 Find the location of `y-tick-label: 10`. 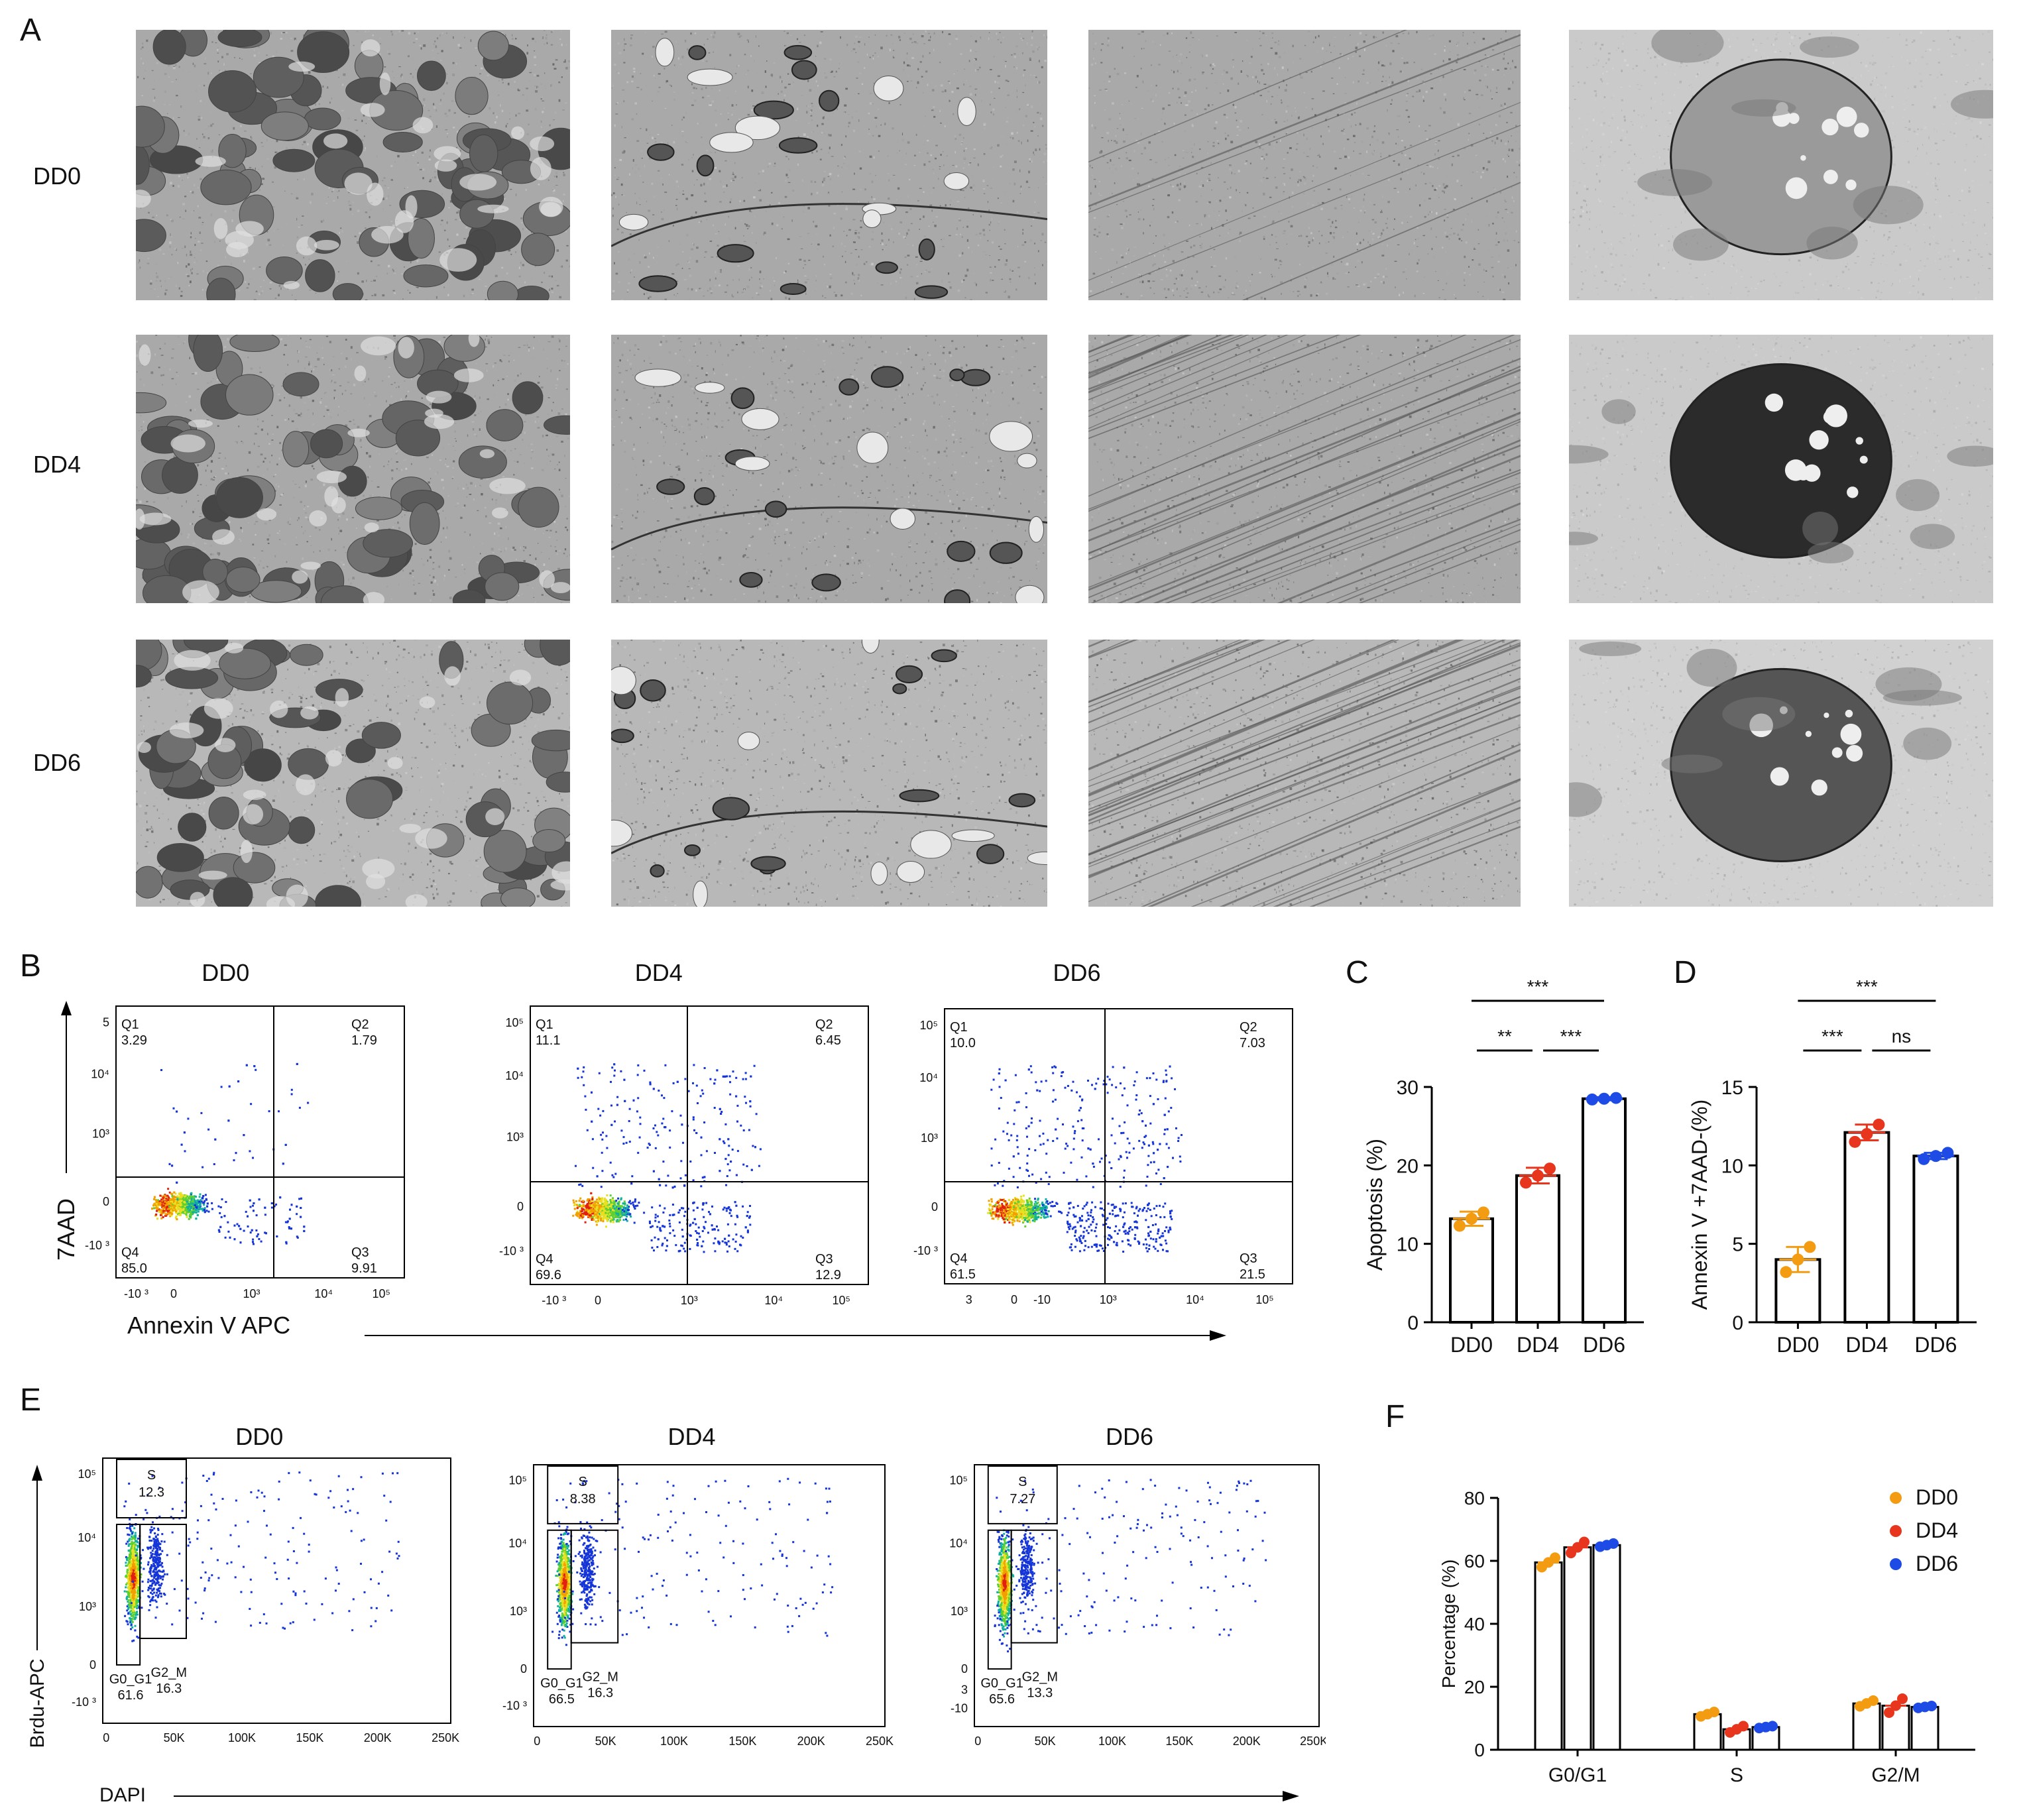

y-tick-label: 10 is located at coordinates (1732, 1166).